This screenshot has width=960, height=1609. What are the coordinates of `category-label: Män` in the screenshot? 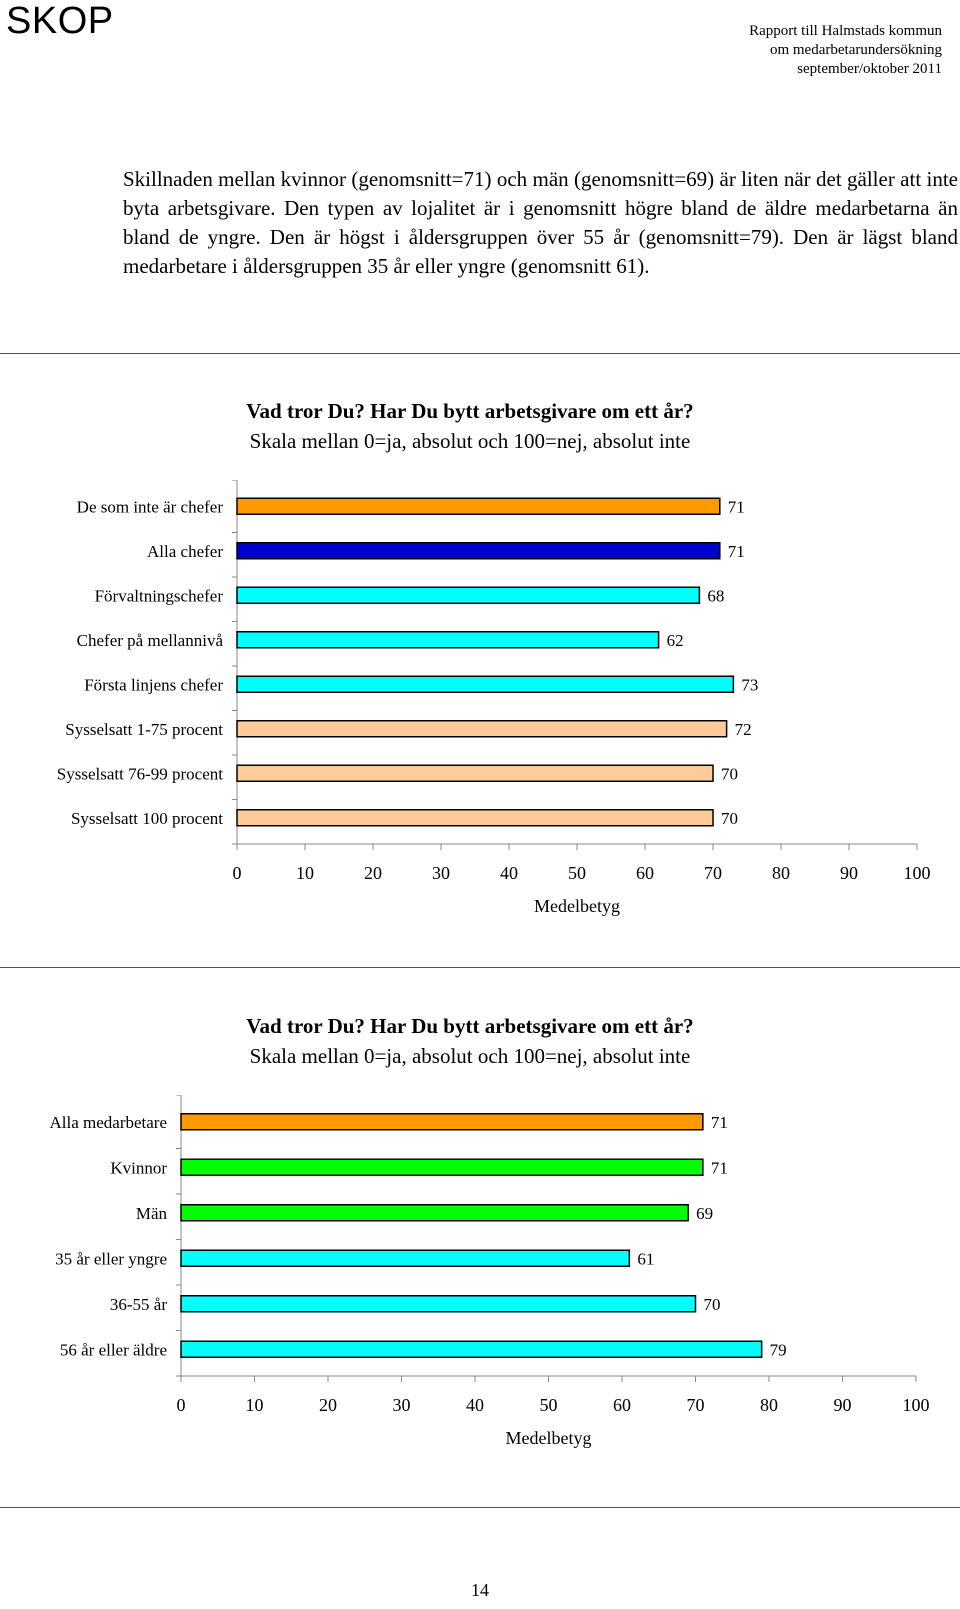 It's located at (152, 1213).